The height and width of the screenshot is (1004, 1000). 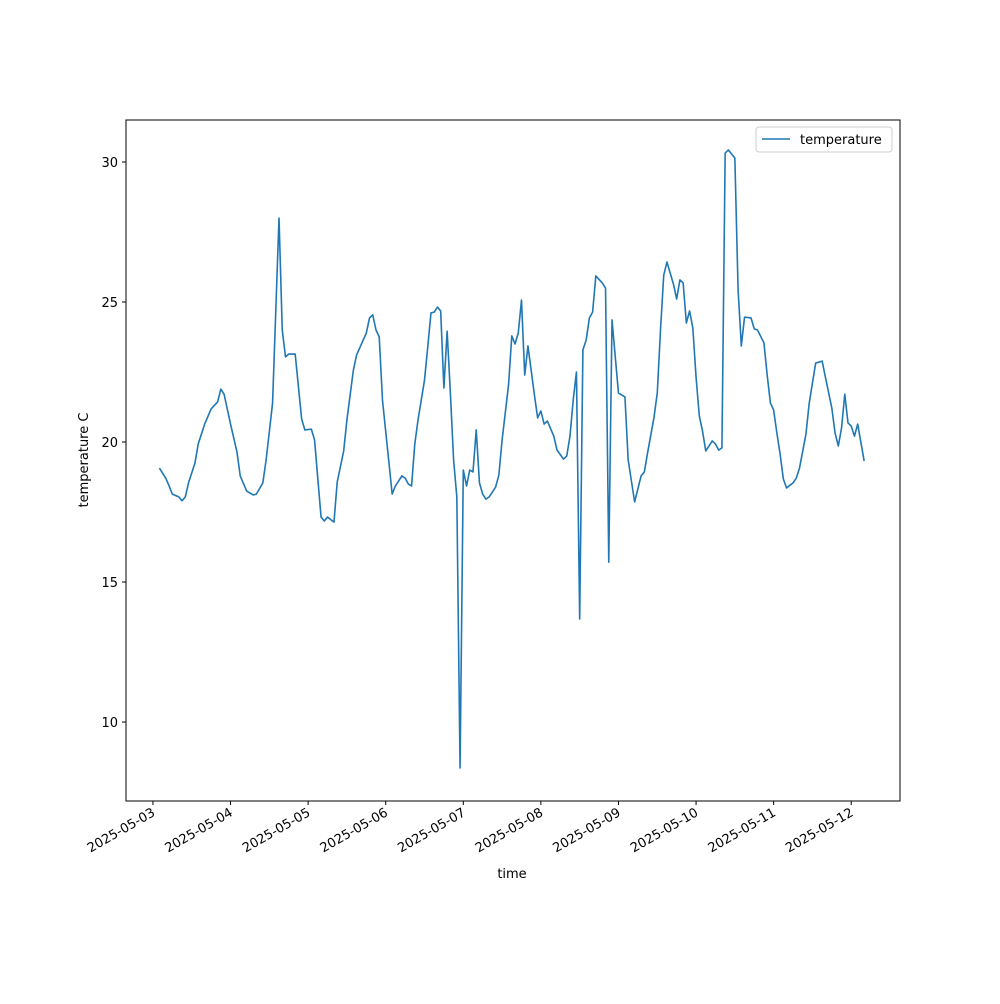 I want to click on x-axis-label: time, so click(x=511, y=874).